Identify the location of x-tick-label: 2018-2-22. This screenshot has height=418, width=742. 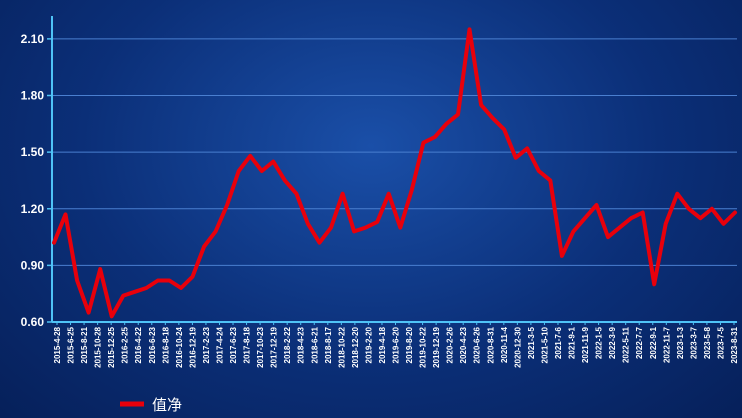
(287, 344).